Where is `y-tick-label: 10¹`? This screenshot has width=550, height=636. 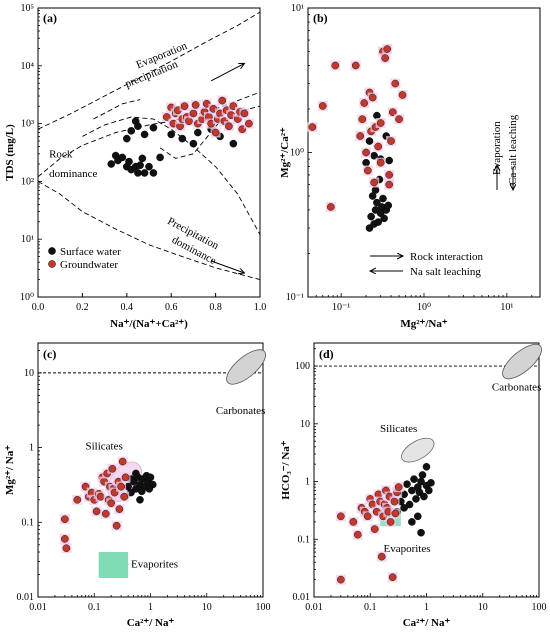
y-tick-label: 10¹ is located at coordinates (27, 239).